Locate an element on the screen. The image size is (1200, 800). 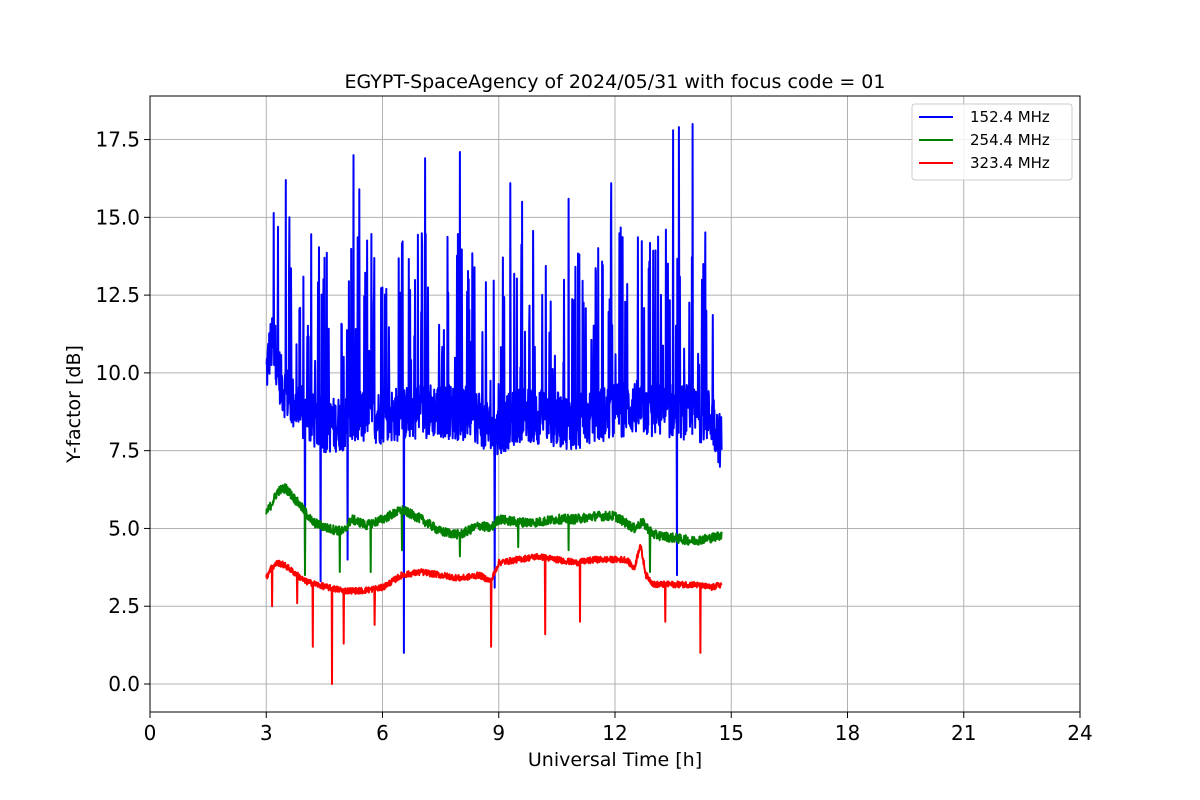
y-tick-label: 0.0 is located at coordinates (124, 684).